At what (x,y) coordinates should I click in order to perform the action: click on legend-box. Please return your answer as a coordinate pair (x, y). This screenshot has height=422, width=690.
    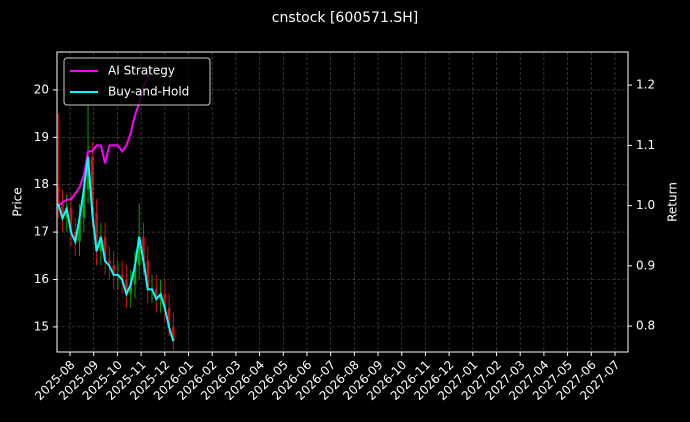
    Looking at the image, I should click on (137, 81).